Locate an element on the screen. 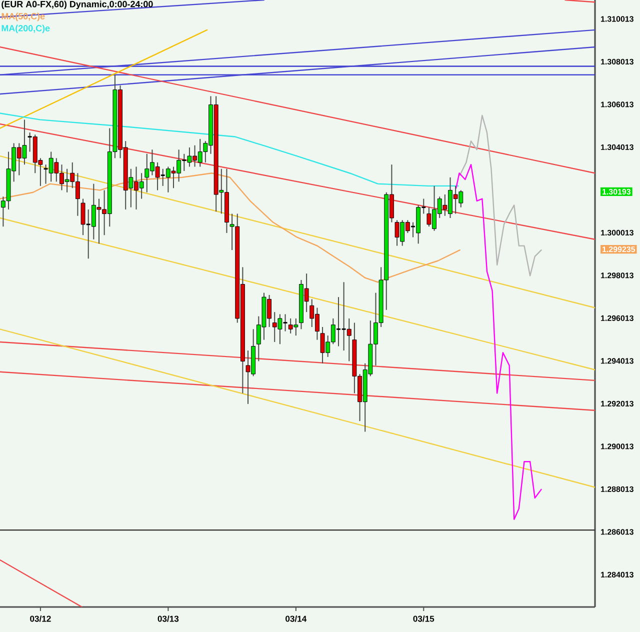 The image size is (640, 632). text: MA(200,C)e is located at coordinates (26, 29).